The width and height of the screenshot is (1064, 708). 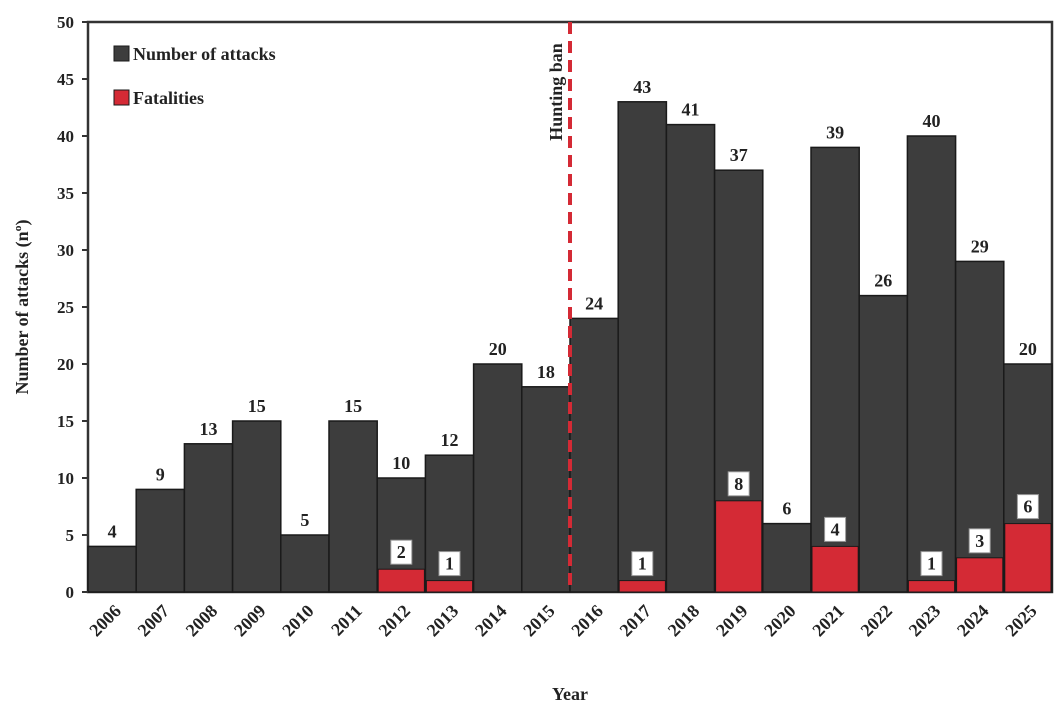 I want to click on label-fatalities-2021: 4, so click(x=835, y=529).